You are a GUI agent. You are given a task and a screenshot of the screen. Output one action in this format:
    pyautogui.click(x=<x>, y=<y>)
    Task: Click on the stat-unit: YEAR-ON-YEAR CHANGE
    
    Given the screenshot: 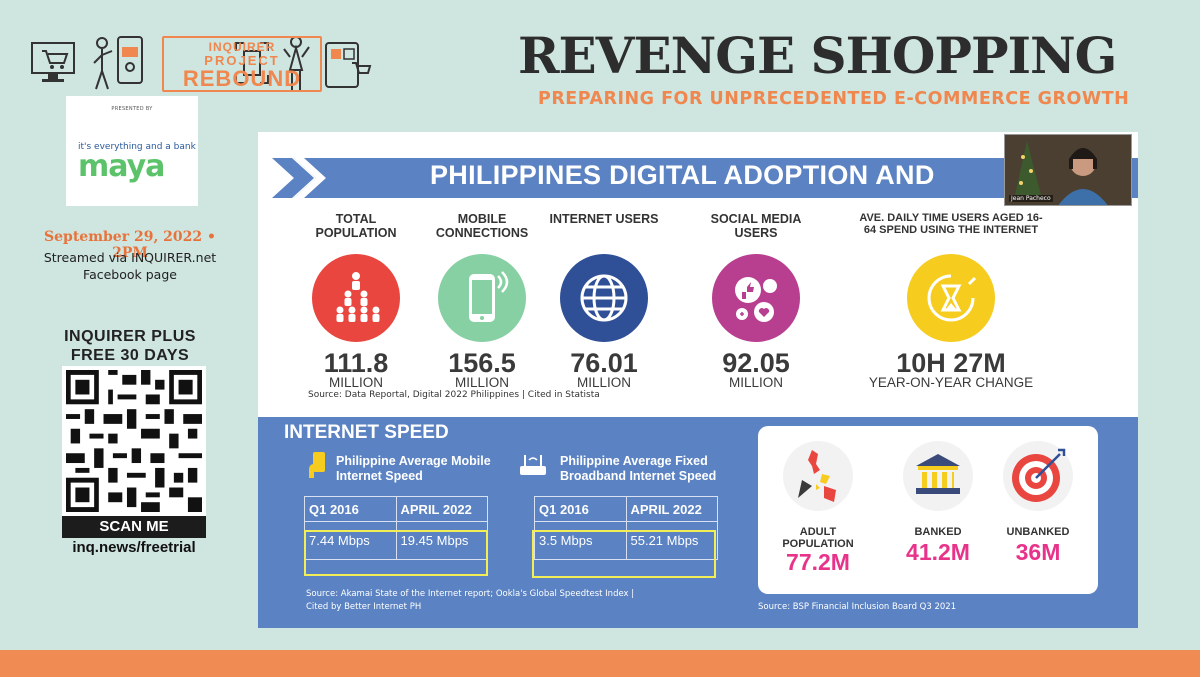 What is the action you would take?
    pyautogui.click(x=951, y=382)
    